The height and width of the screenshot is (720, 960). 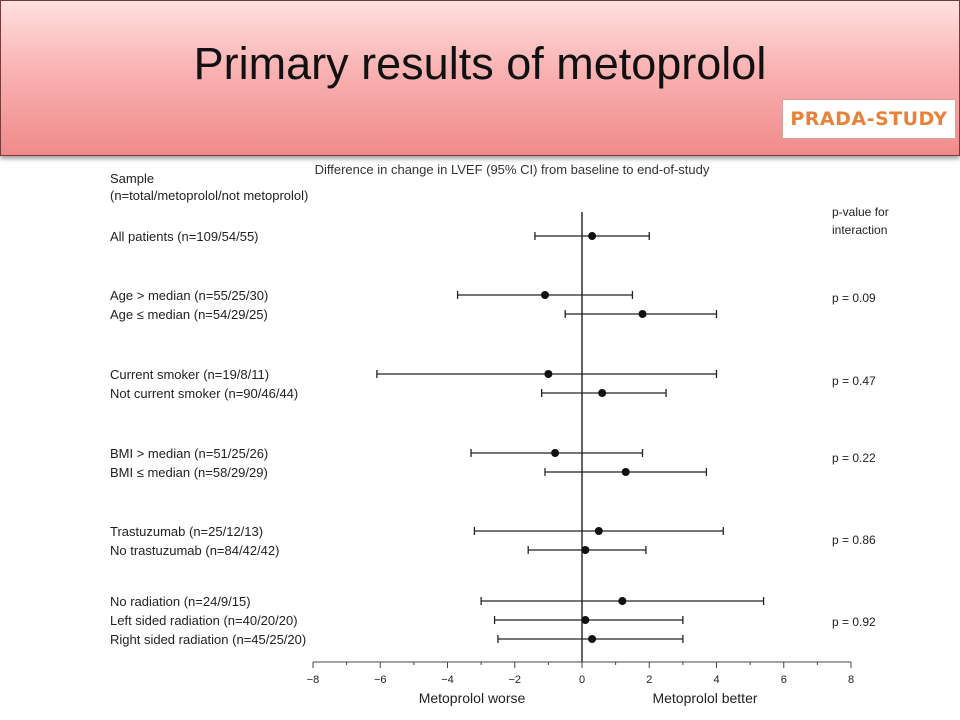 What do you see at coordinates (204, 620) in the screenshot?
I see `row-label: Left sided radiation (n=40/20/20)` at bounding box center [204, 620].